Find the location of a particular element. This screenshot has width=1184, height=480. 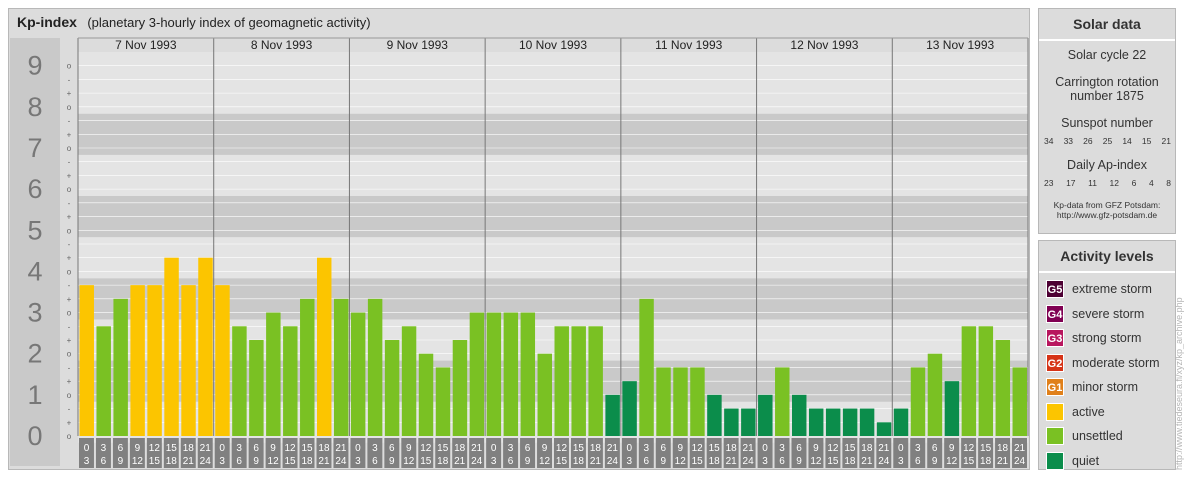

legend-label: quiet is located at coordinates (1086, 460).